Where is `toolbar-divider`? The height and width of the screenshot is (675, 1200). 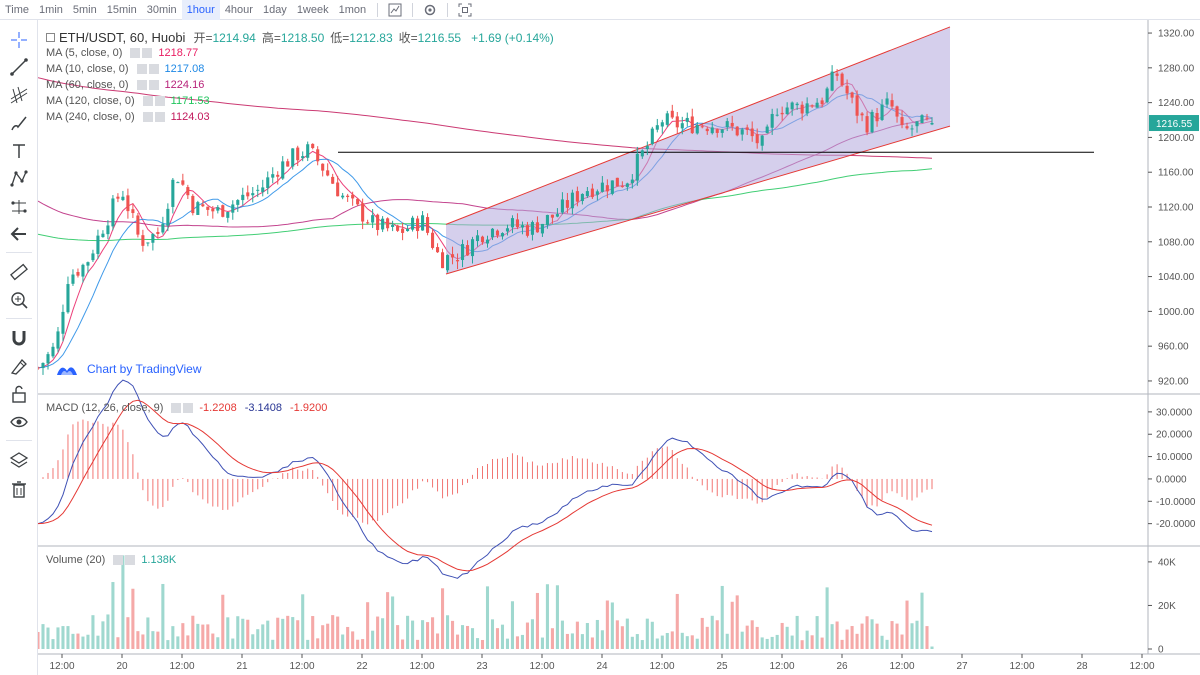
toolbar-divider is located at coordinates (448, 9).